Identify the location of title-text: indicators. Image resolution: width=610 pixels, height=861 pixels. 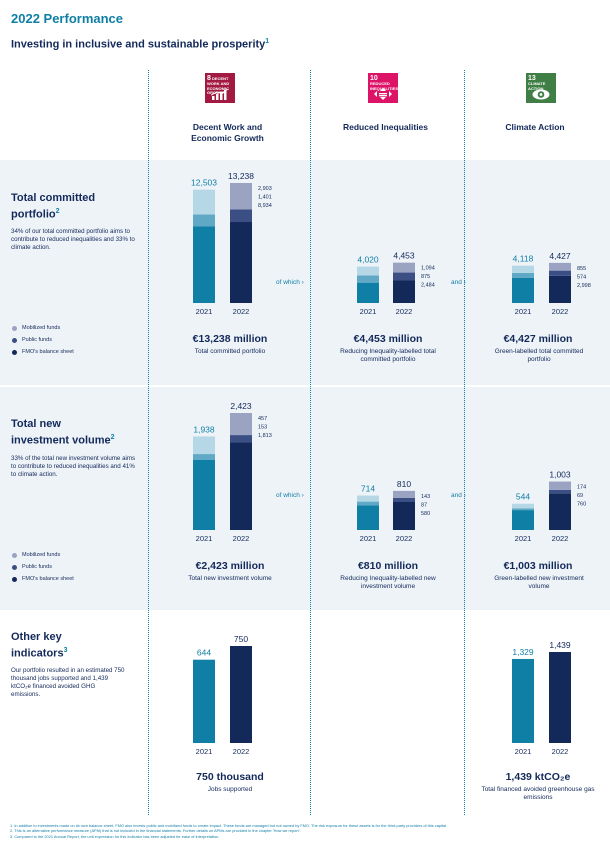
(37, 653).